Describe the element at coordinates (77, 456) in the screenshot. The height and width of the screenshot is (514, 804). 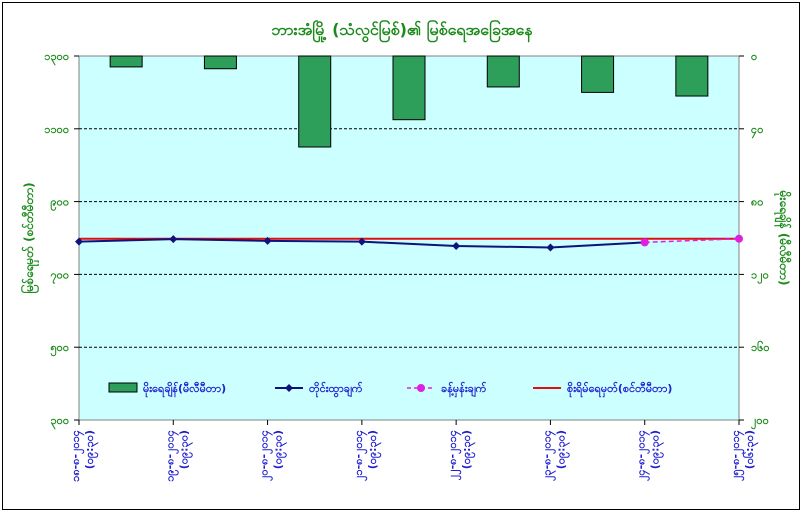
I see `x-tick-date: ၁၈-၈-၂၀၁၄` at that location.